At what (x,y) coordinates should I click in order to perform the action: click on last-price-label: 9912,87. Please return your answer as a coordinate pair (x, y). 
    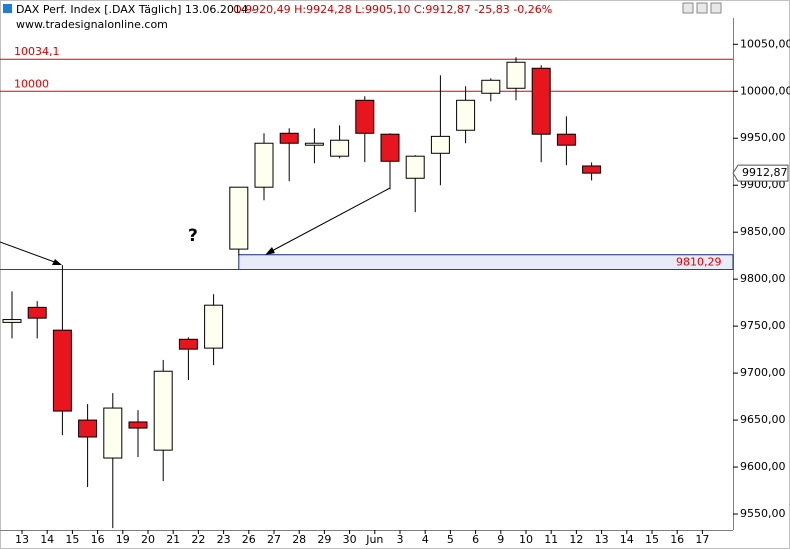
    Looking at the image, I should click on (765, 172).